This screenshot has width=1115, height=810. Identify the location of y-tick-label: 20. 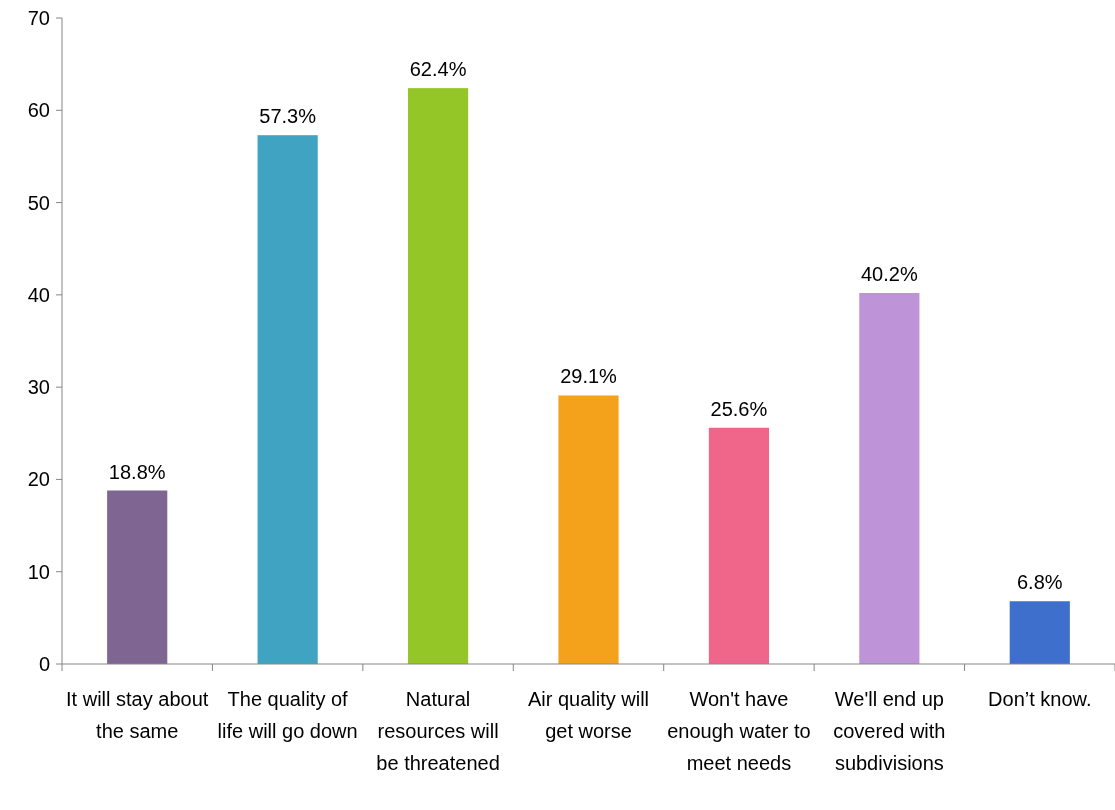
(38, 479).